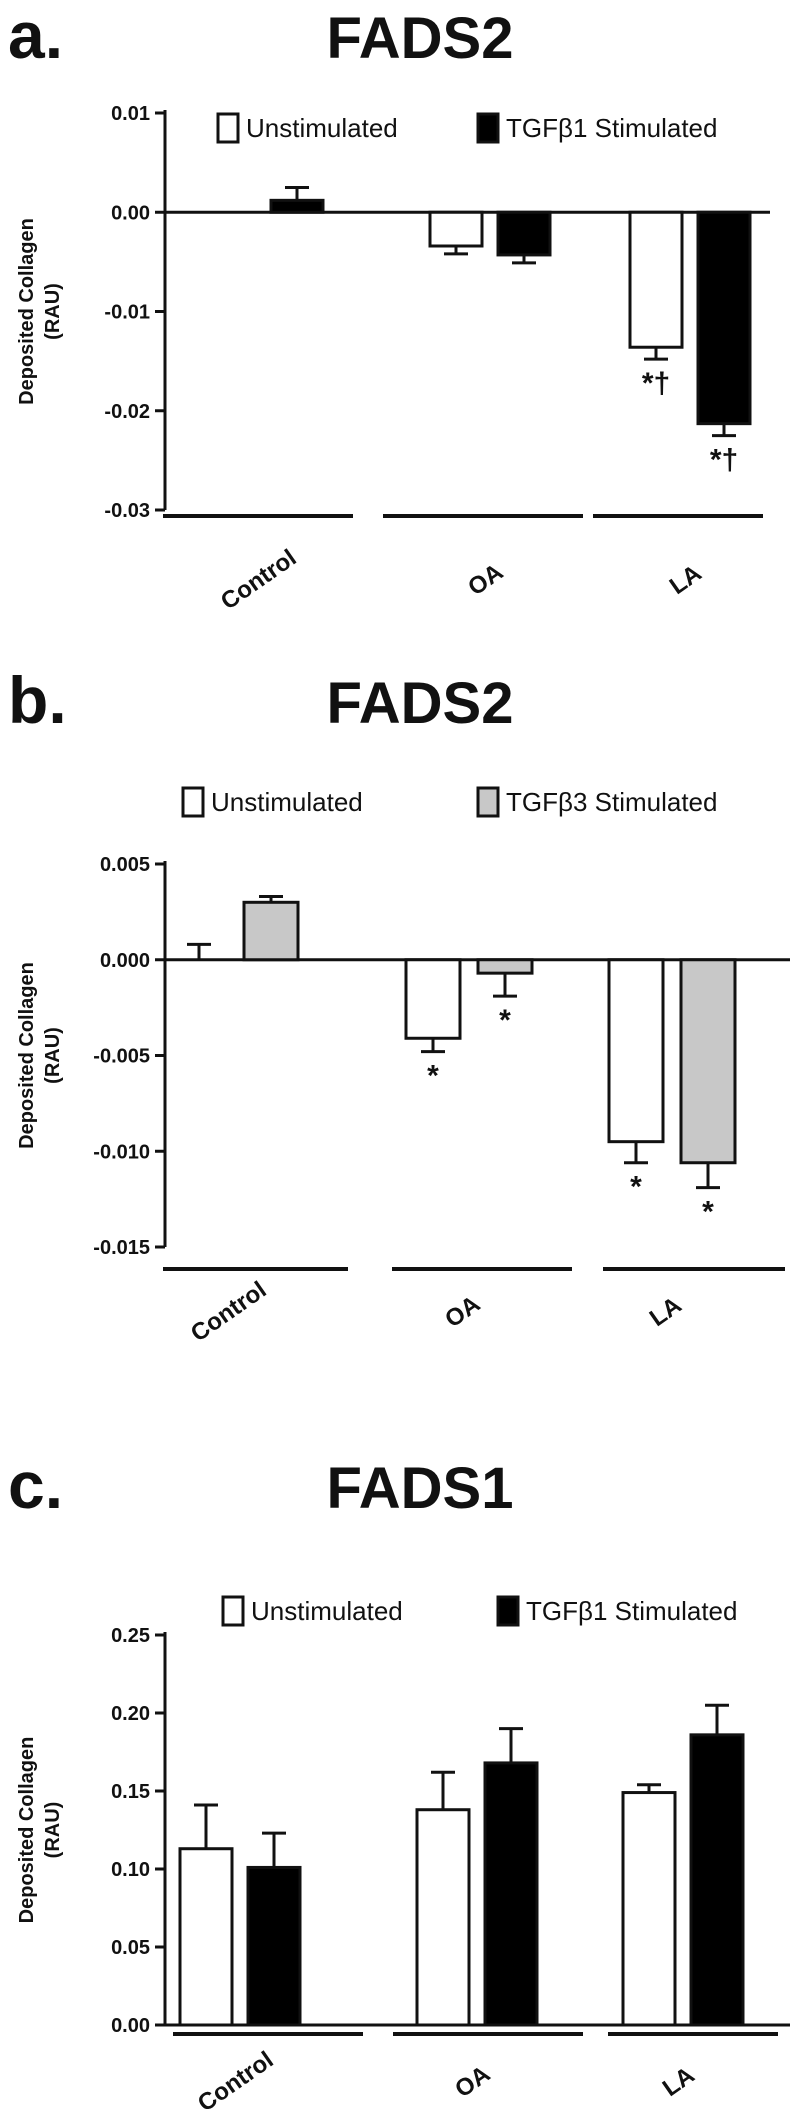 Image resolution: width=800 pixels, height=2109 pixels. I want to click on y-tick-label: 0.25, so click(130, 1636).